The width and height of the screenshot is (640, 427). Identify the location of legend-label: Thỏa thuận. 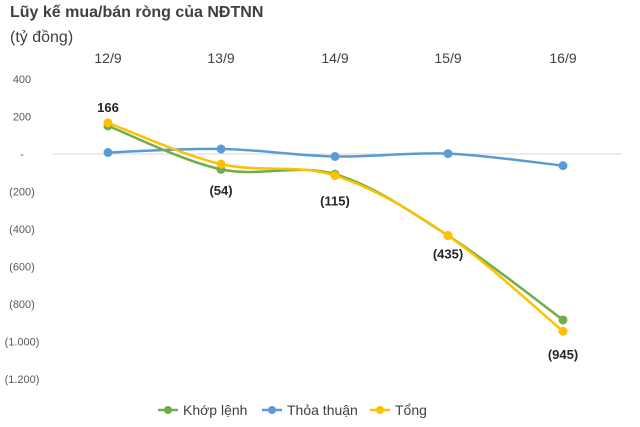
(322, 410).